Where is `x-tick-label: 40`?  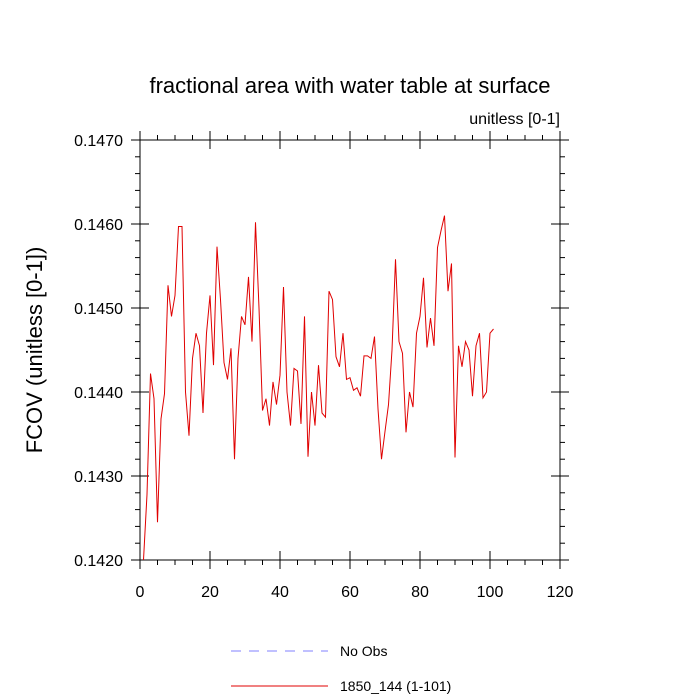 x-tick-label: 40 is located at coordinates (280, 592).